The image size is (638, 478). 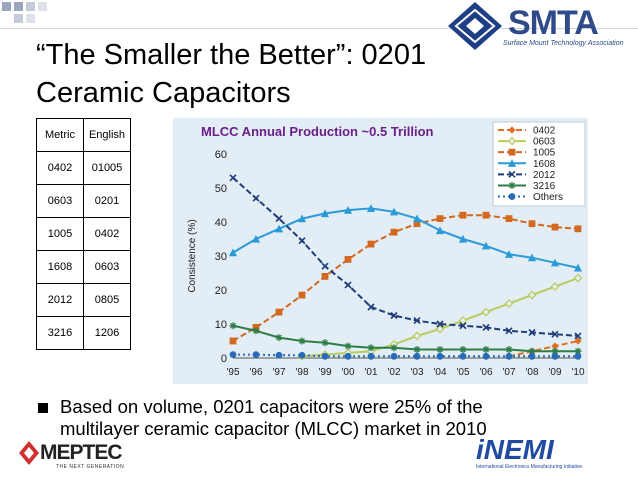 What do you see at coordinates (577, 372) in the screenshot?
I see `x-tick-label: '10` at bounding box center [577, 372].